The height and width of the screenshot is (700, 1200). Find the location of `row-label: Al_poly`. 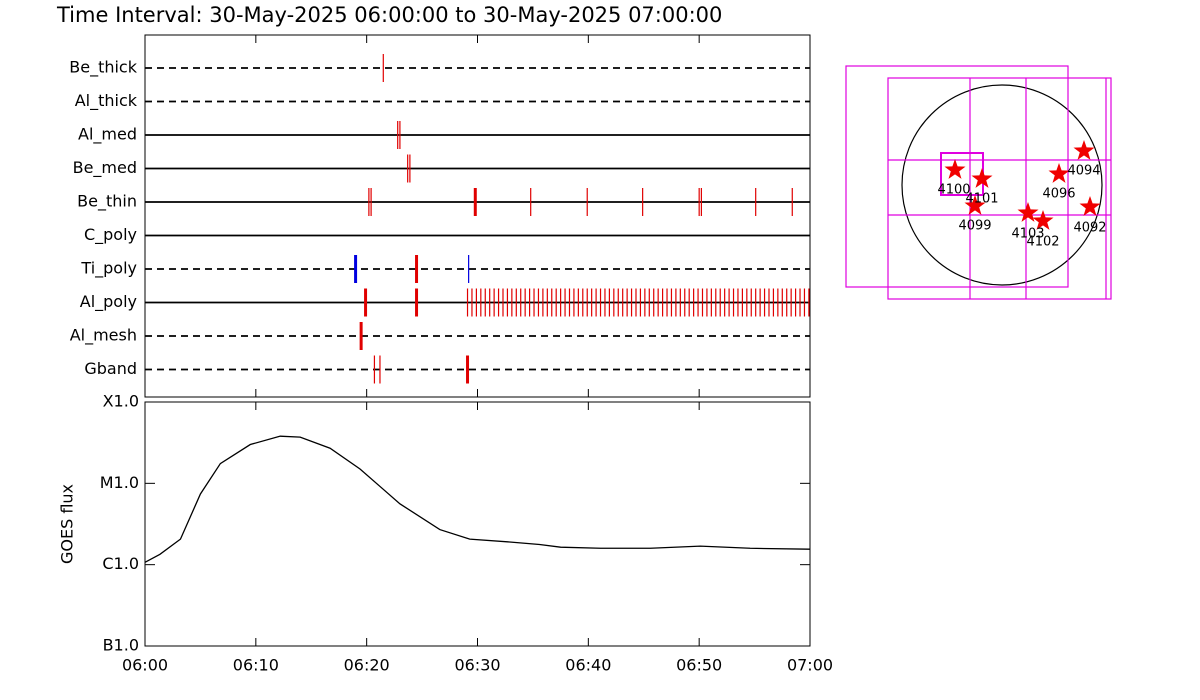

row-label: Al_poly is located at coordinates (108, 302).